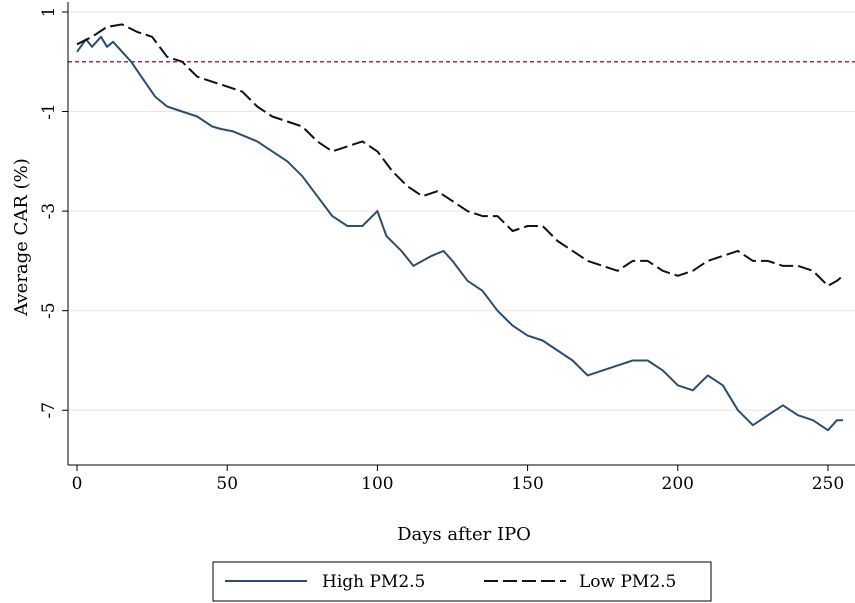 This screenshot has height=603, width=855. I want to click on x-tick-label-4: 200, so click(678, 484).